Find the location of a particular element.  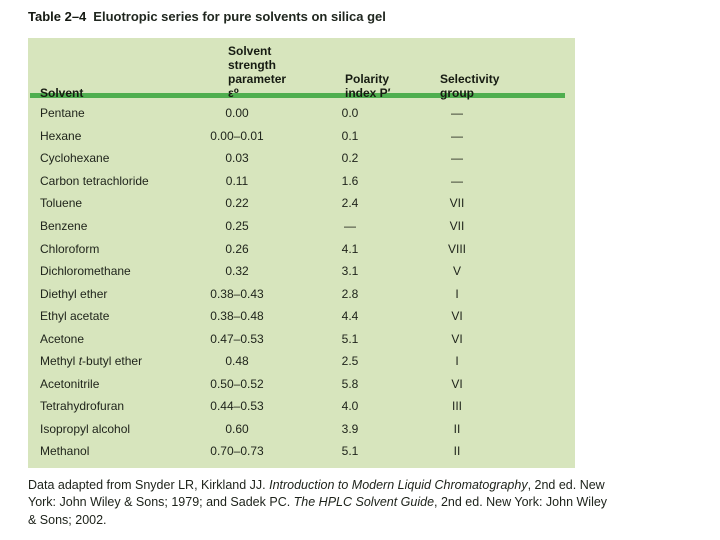

table-row: Tetrahydrofuran 0.44–0.53 4.0 III is located at coordinates (301, 406).